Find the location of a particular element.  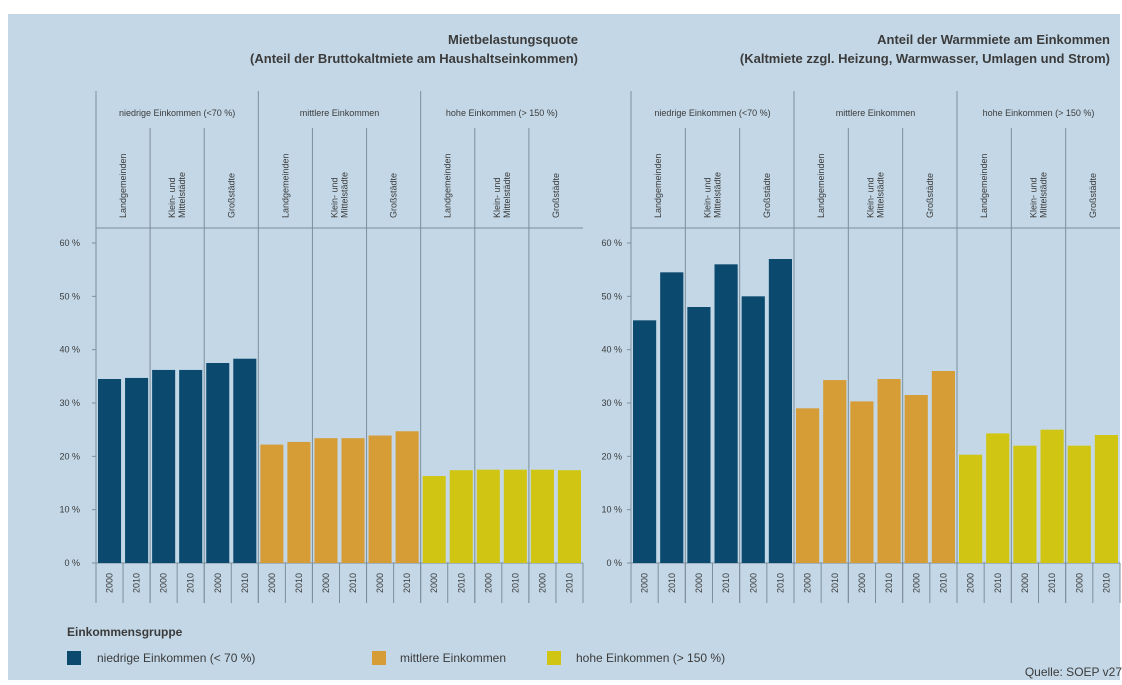

legend-swatch-mittel is located at coordinates (379, 658).